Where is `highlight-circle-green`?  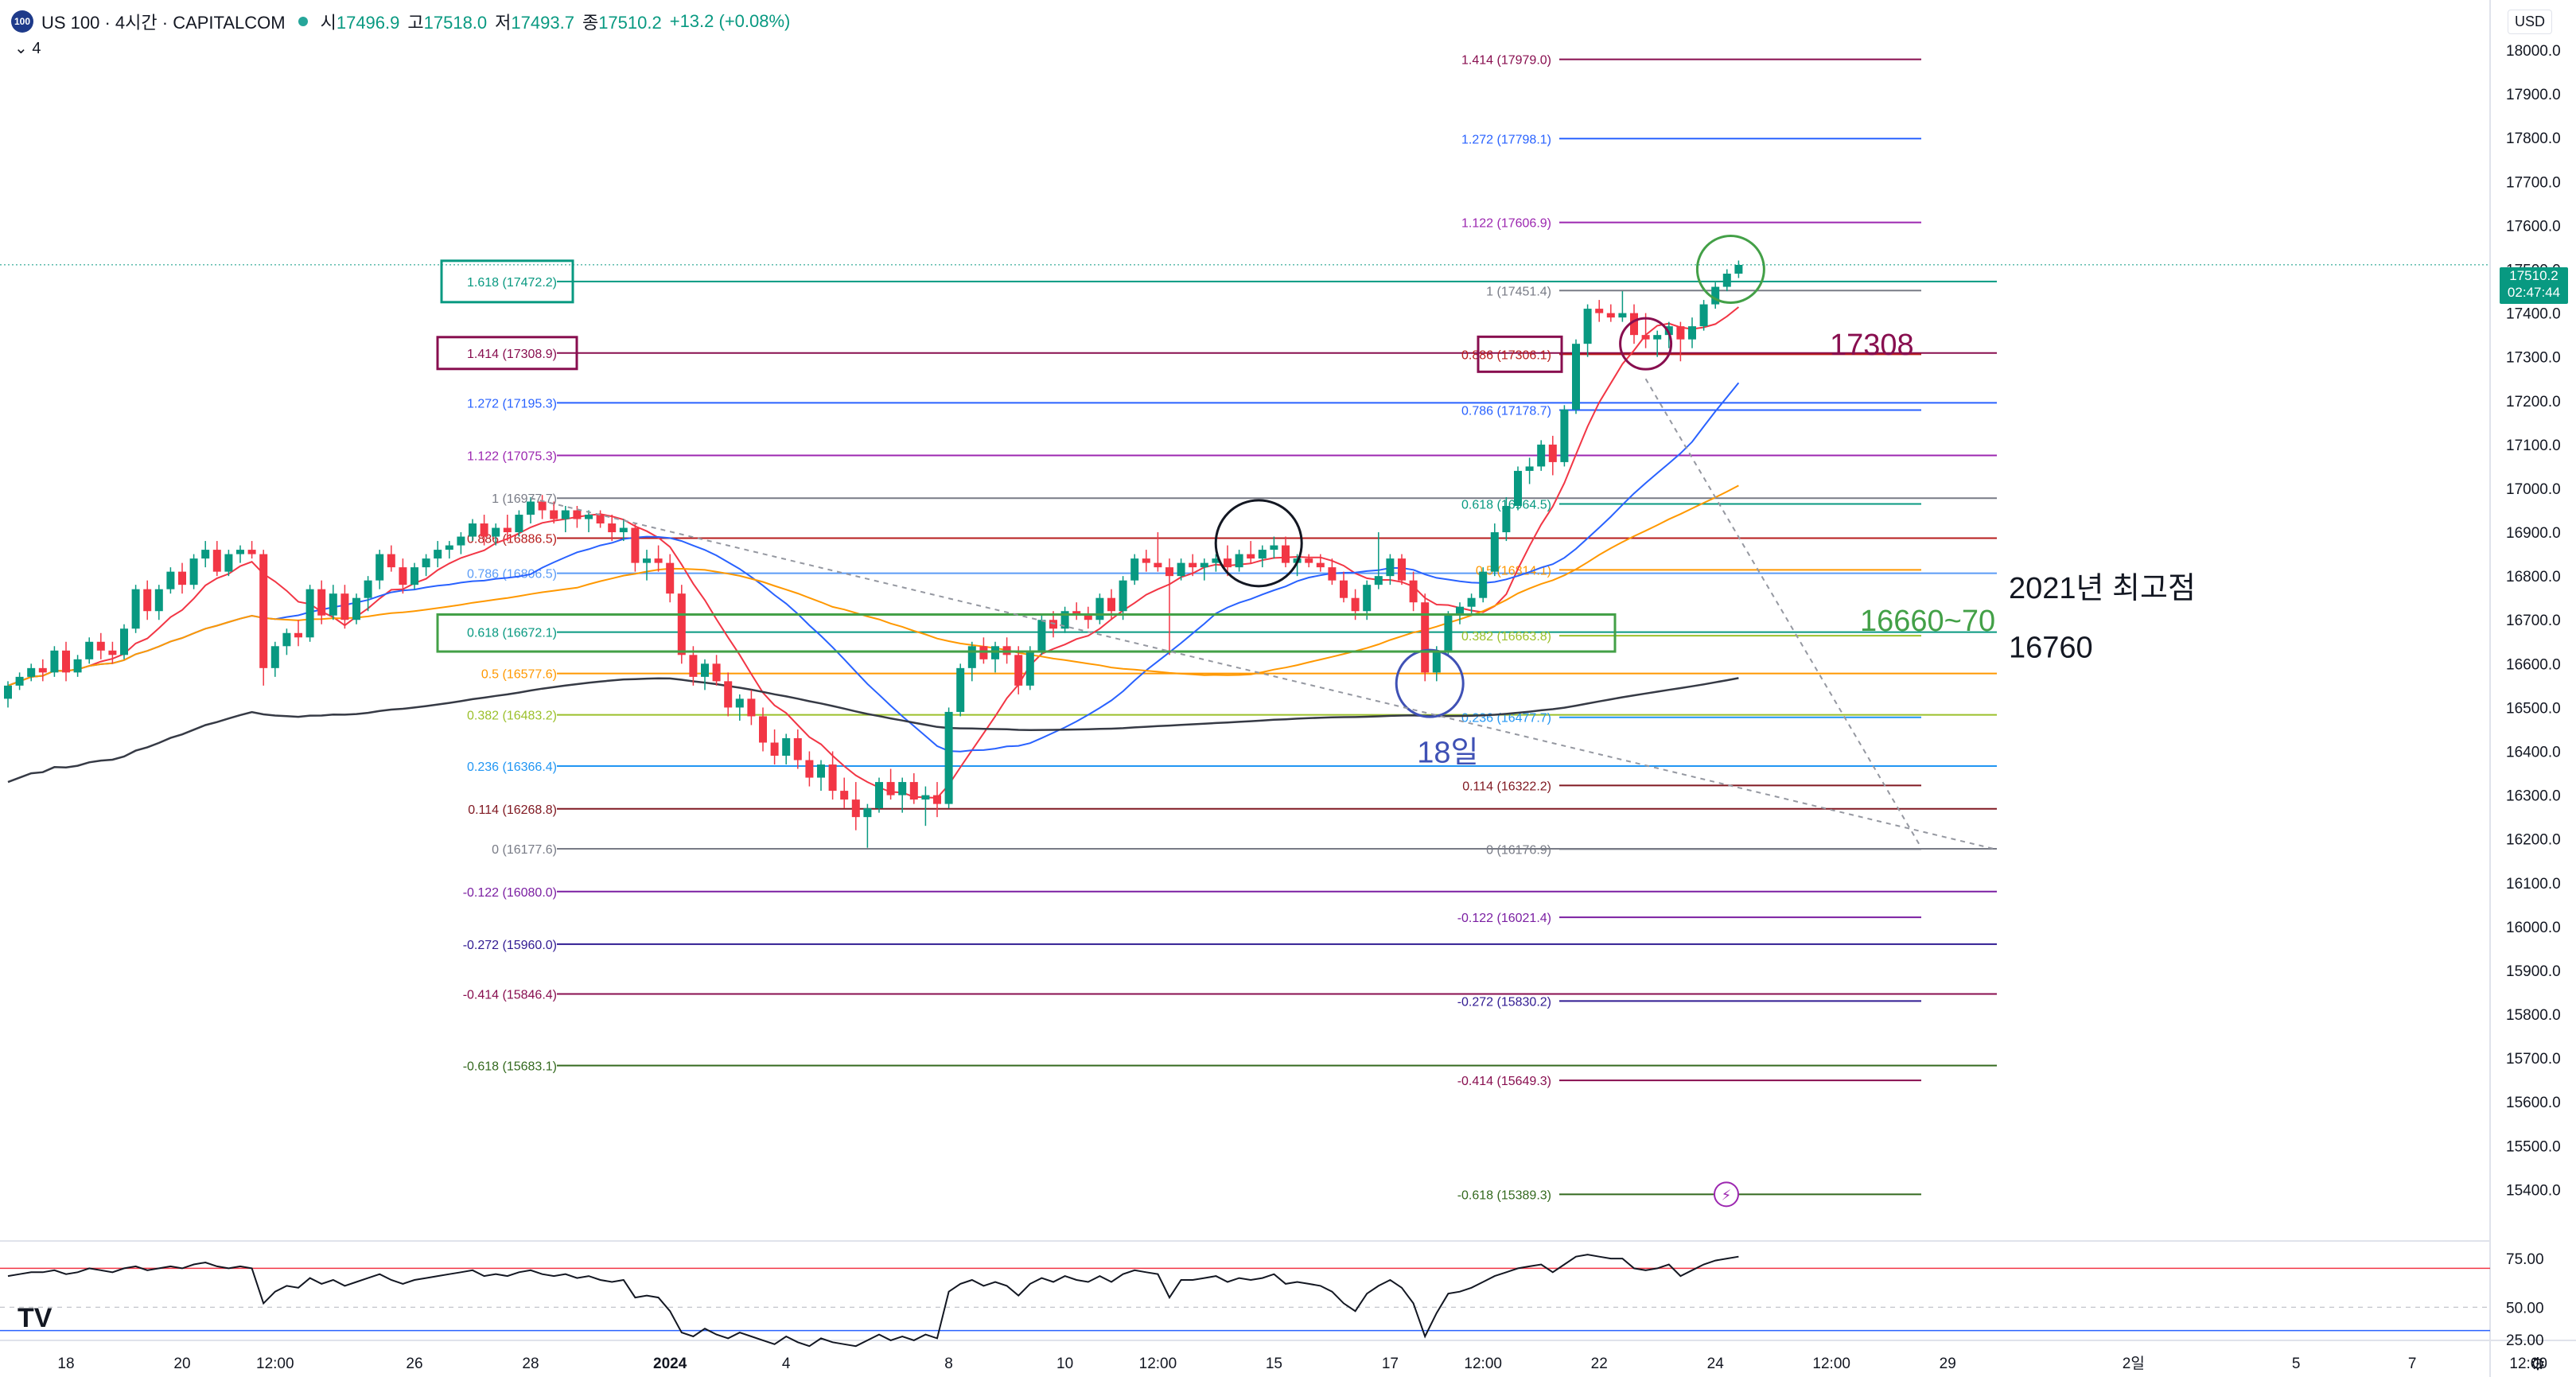
highlight-circle-green is located at coordinates (1730, 270).